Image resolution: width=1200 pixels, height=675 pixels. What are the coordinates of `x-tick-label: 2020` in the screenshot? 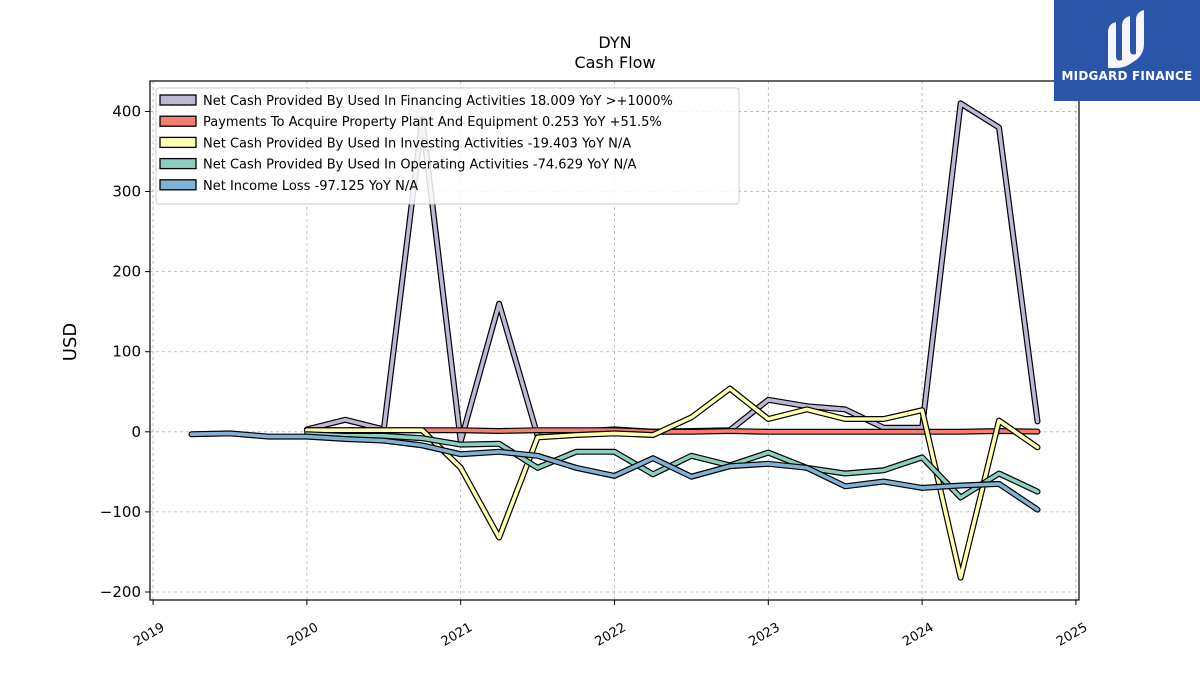 It's located at (303, 635).